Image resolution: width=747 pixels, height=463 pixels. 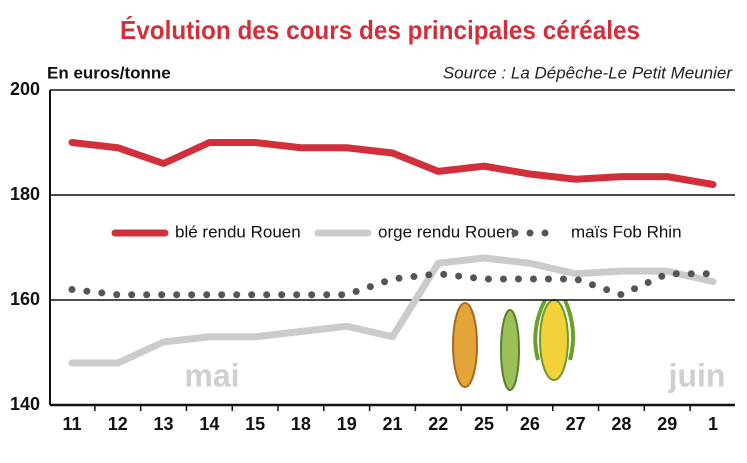 What do you see at coordinates (484, 424) in the screenshot?
I see `x-tick-label: 25` at bounding box center [484, 424].